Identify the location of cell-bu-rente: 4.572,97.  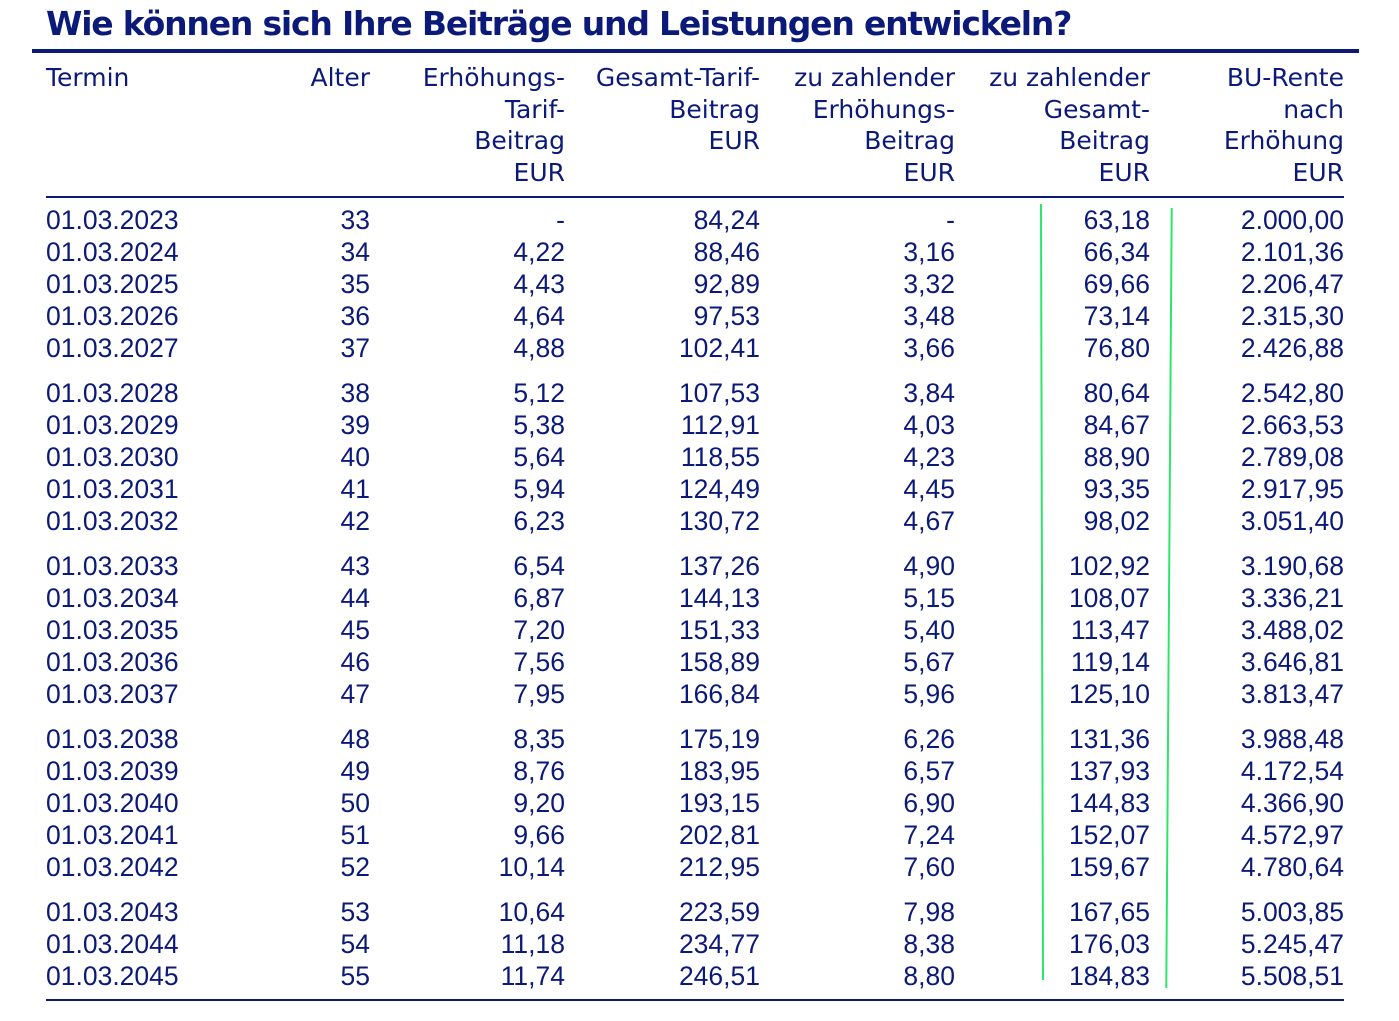
(1292, 835).